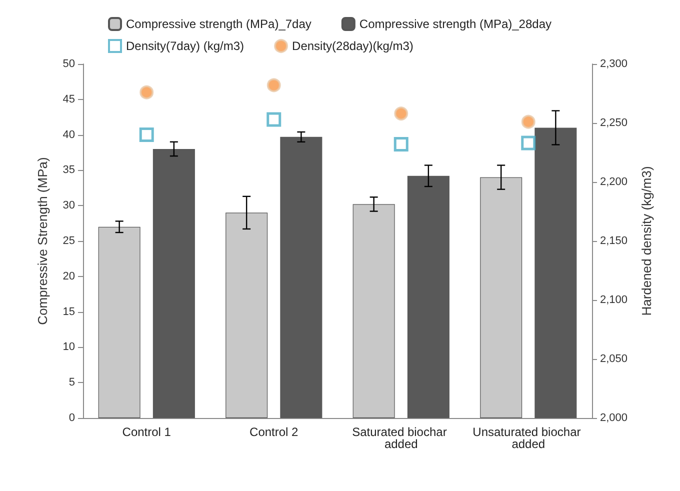 This screenshot has height=491, width=680. What do you see at coordinates (68, 170) in the screenshot?
I see `y-tick-label: 35` at bounding box center [68, 170].